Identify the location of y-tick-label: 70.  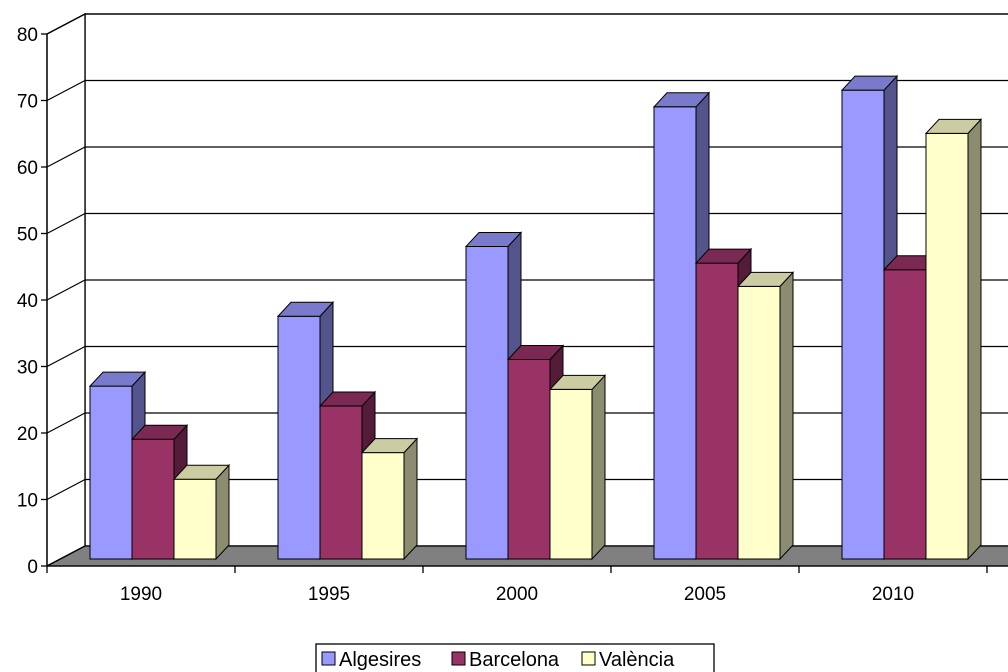
(27, 102).